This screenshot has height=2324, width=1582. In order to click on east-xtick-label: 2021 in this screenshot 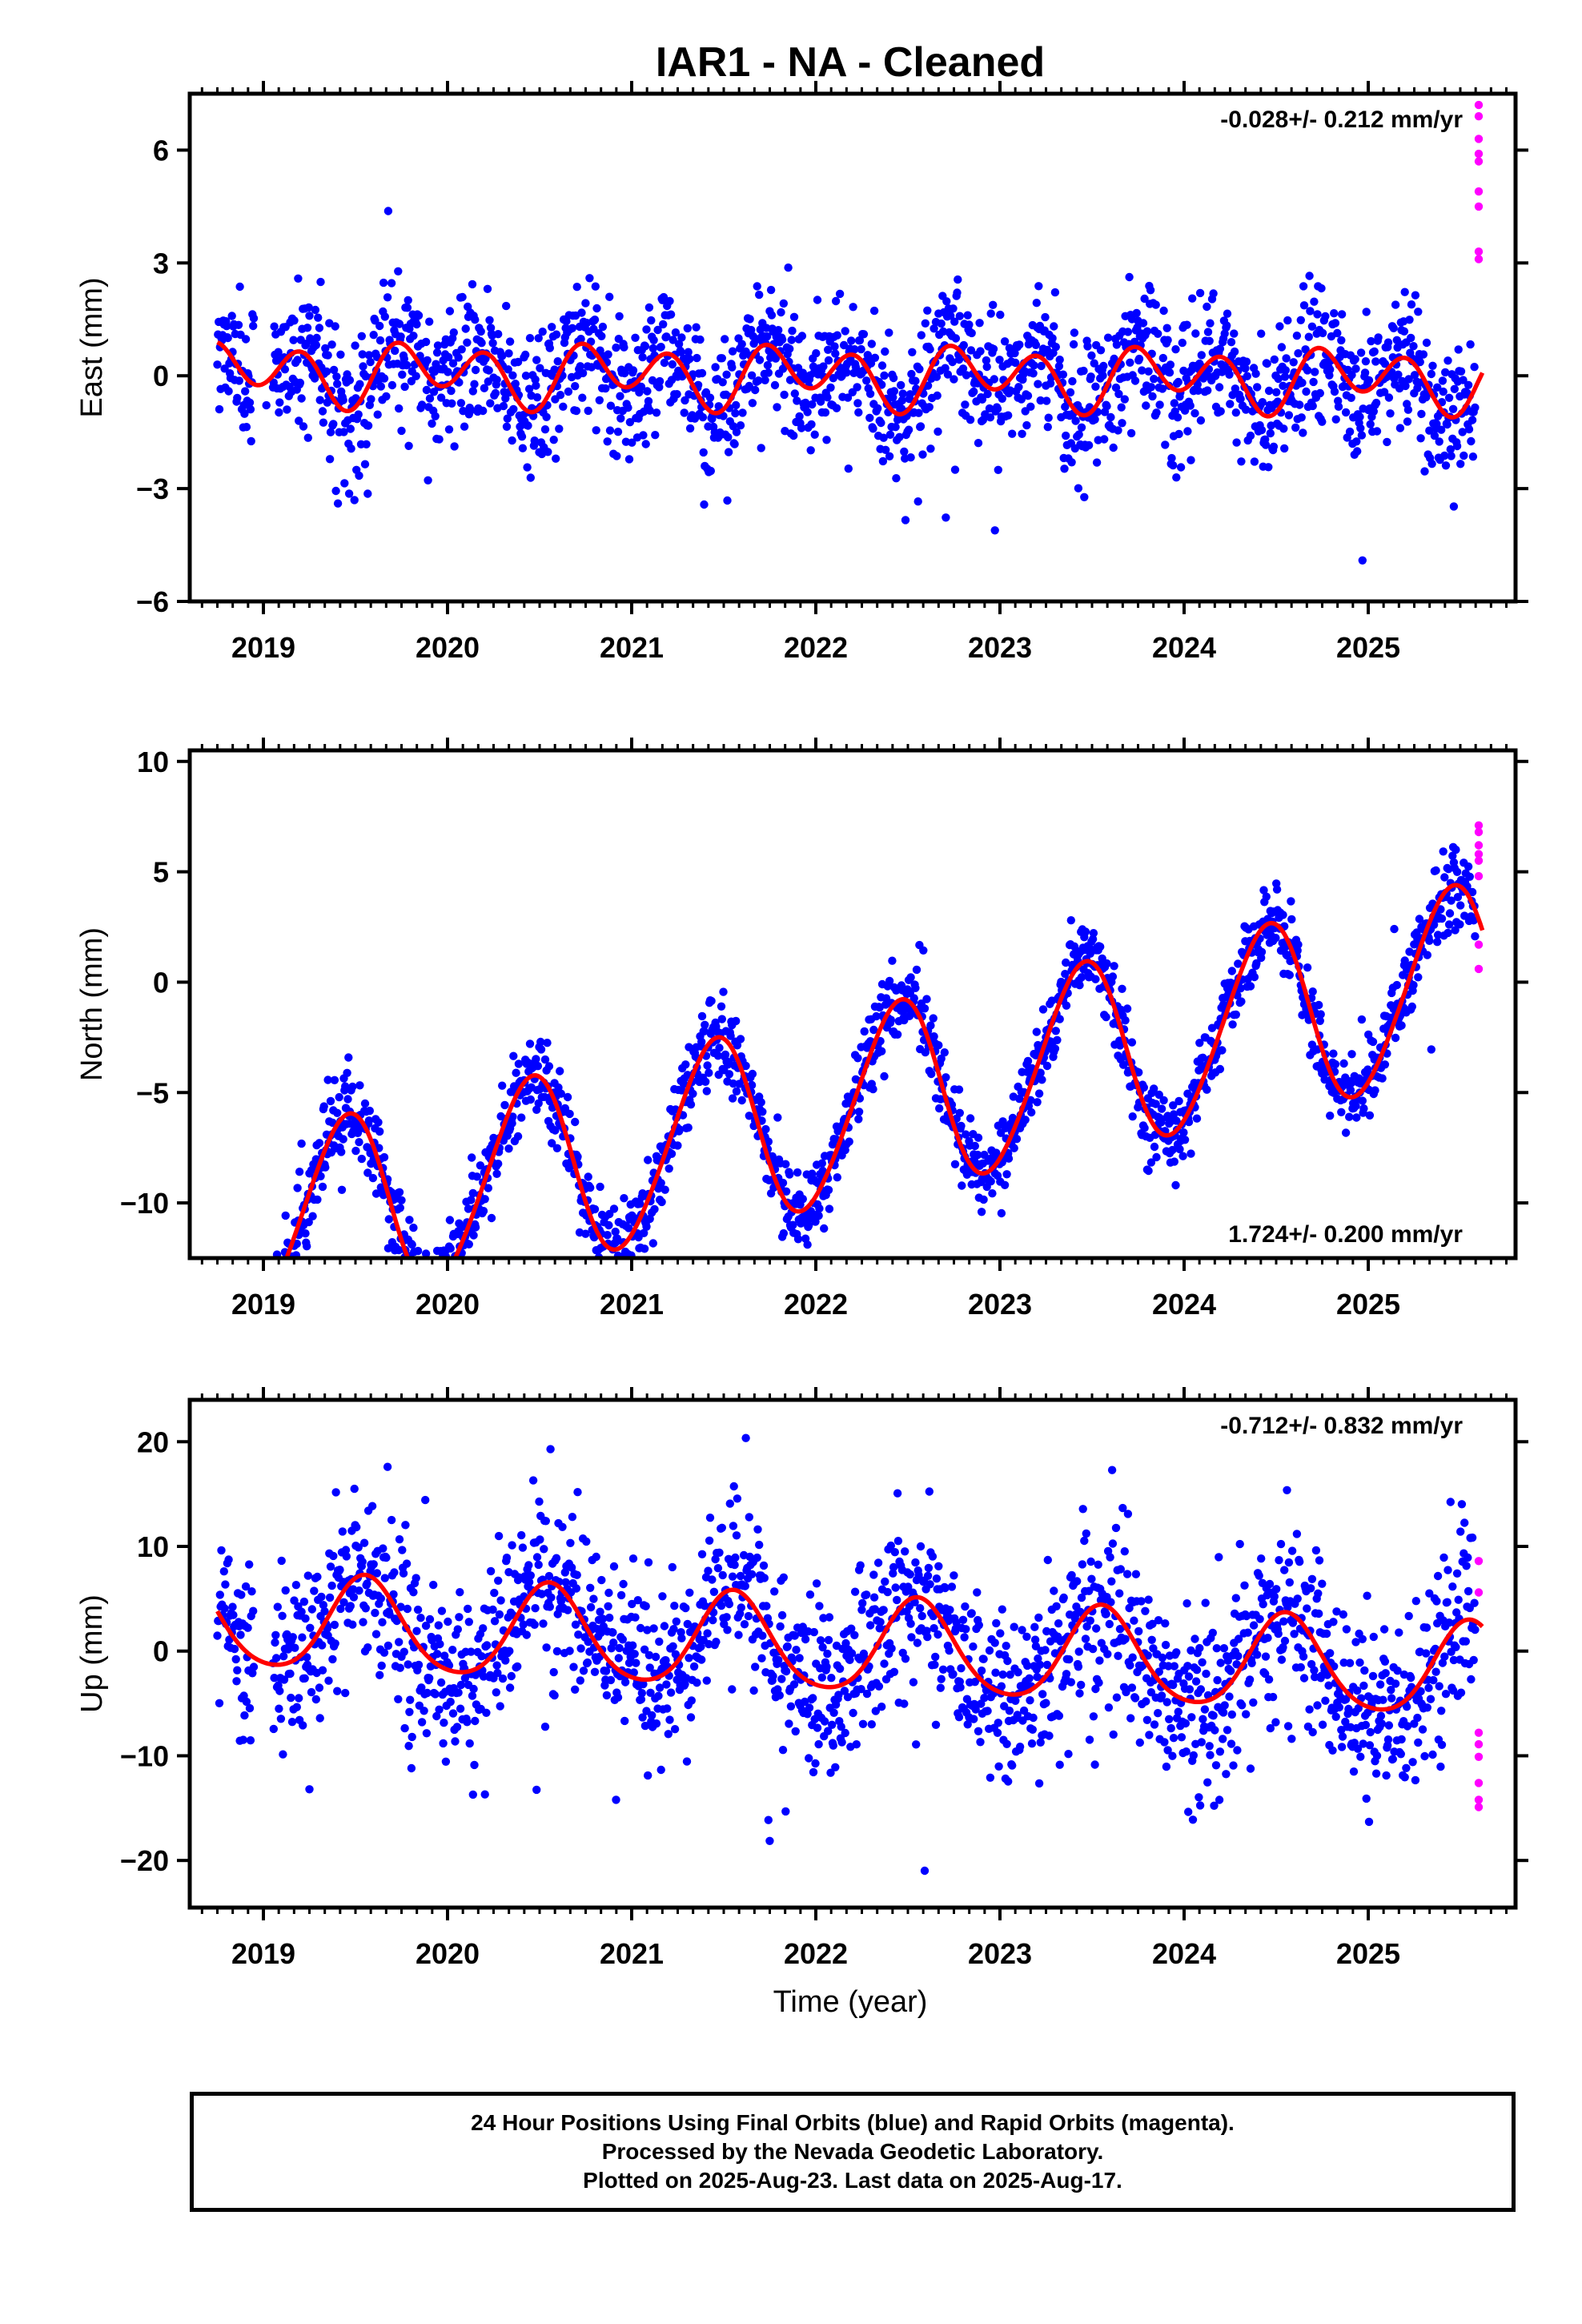, I will do `click(632, 647)`.